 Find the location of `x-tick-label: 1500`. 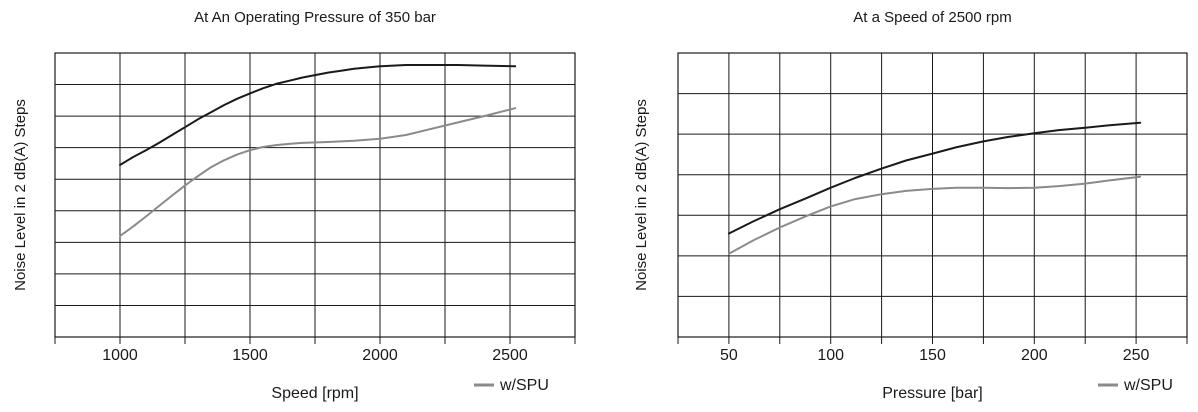

x-tick-label: 1500 is located at coordinates (250, 355).